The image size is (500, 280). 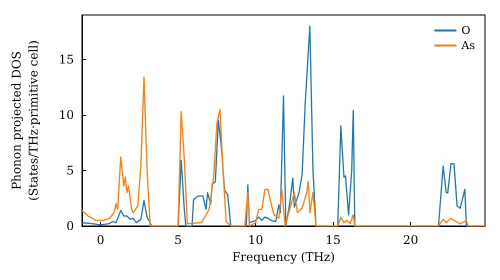 I want to click on legend-label: O, so click(x=465, y=30).